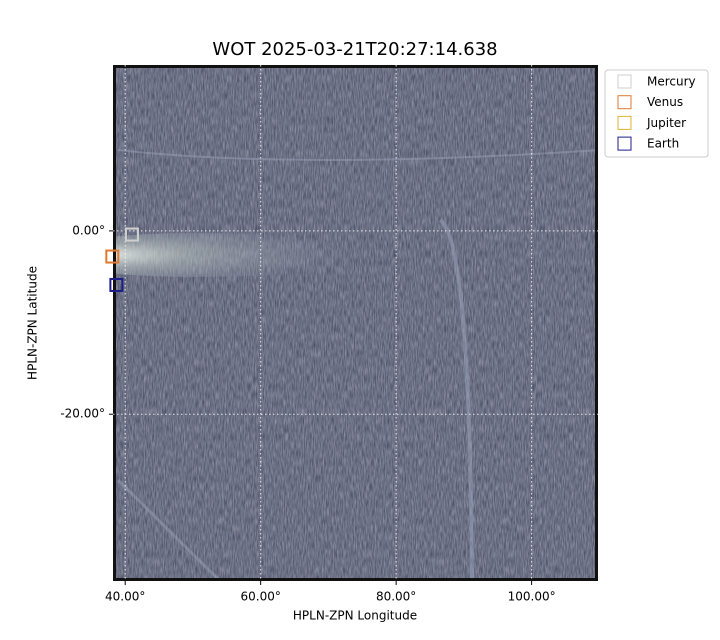 Image resolution: width=720 pixels, height=640 pixels. Describe the element at coordinates (663, 144) in the screenshot. I see `legend-label: Earth` at that location.